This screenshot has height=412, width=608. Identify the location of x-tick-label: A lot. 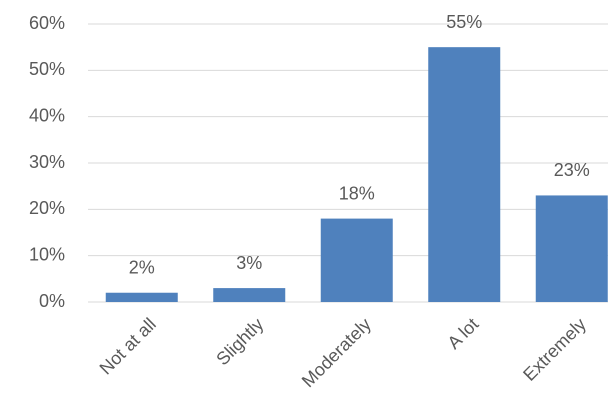
(463, 333).